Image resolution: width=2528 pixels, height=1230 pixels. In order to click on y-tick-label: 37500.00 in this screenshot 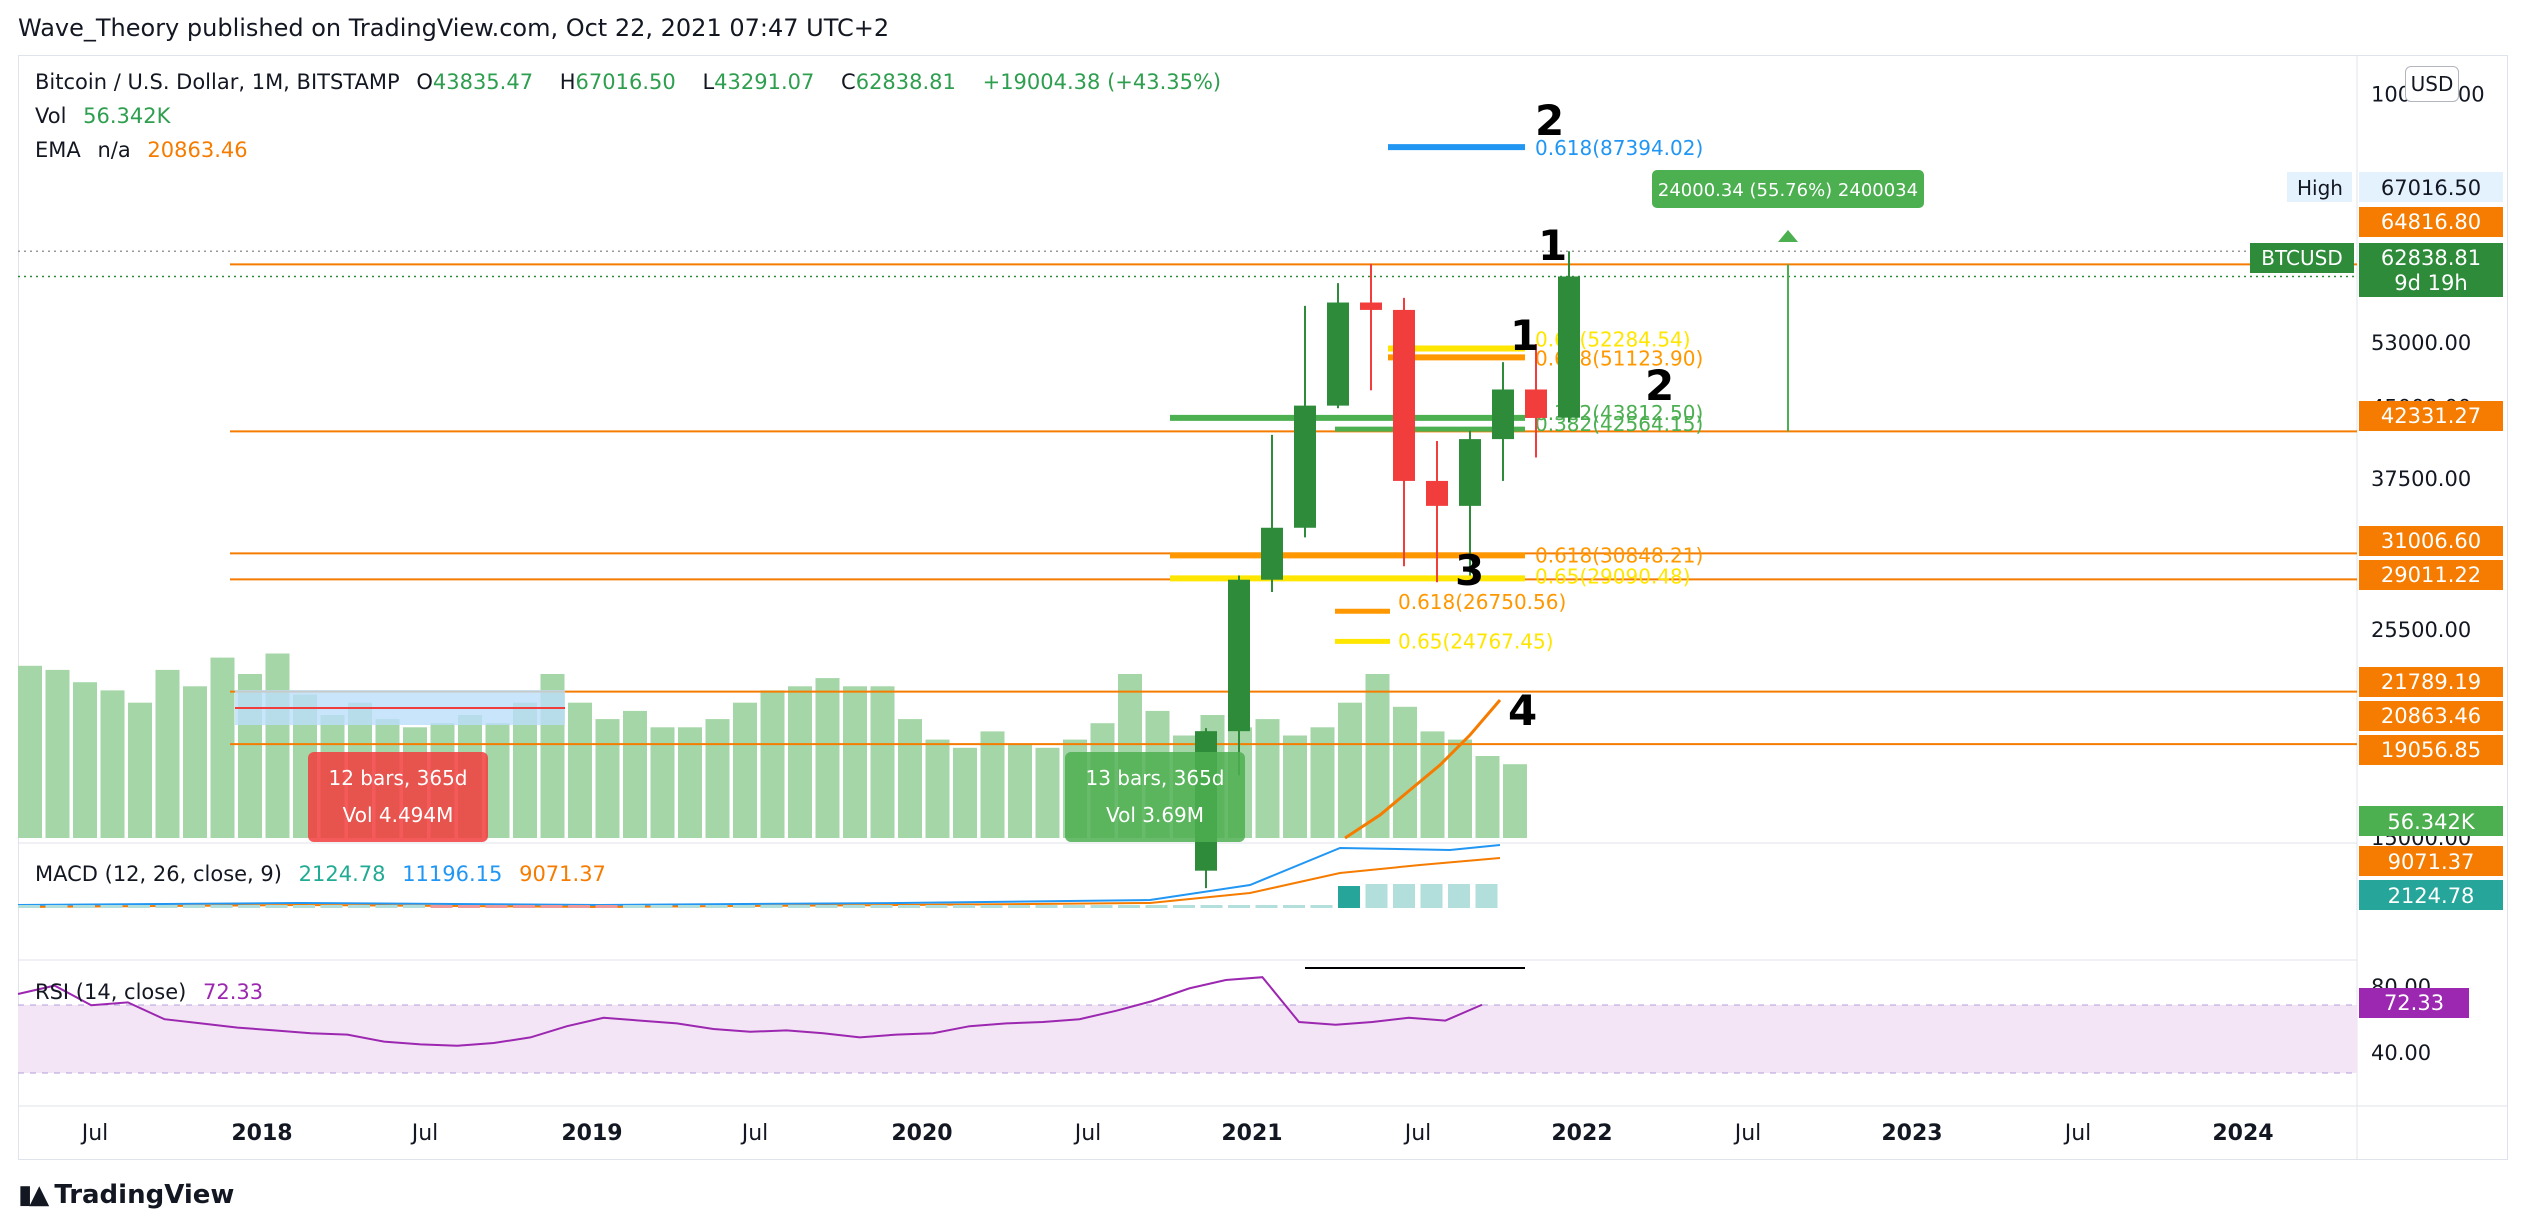, I will do `click(2421, 479)`.